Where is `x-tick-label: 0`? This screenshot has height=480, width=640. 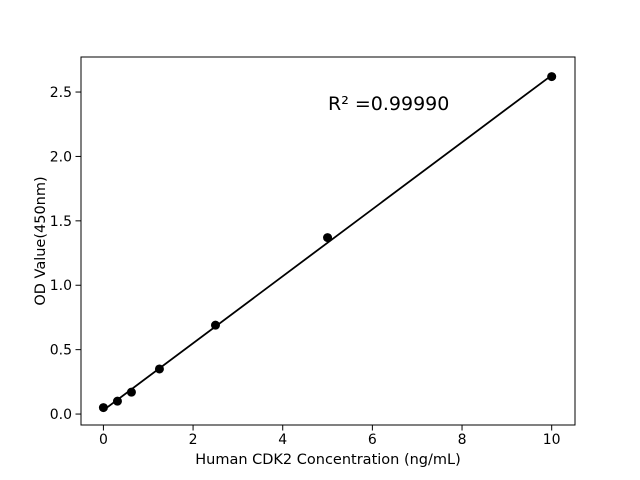 x-tick-label: 0 is located at coordinates (103, 440).